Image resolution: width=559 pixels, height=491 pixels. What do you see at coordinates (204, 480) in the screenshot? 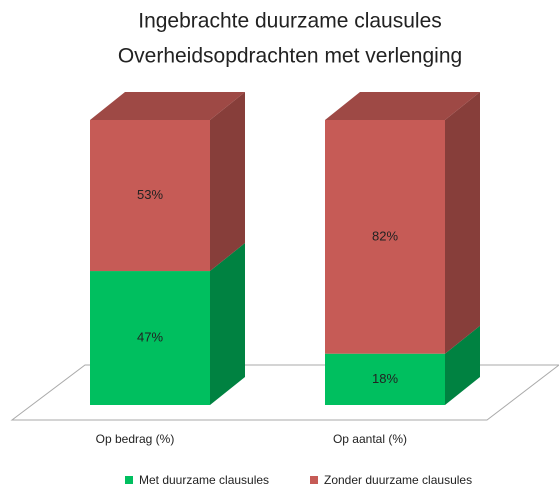
I see `legend-label: Met duurzame clausules` at bounding box center [204, 480].